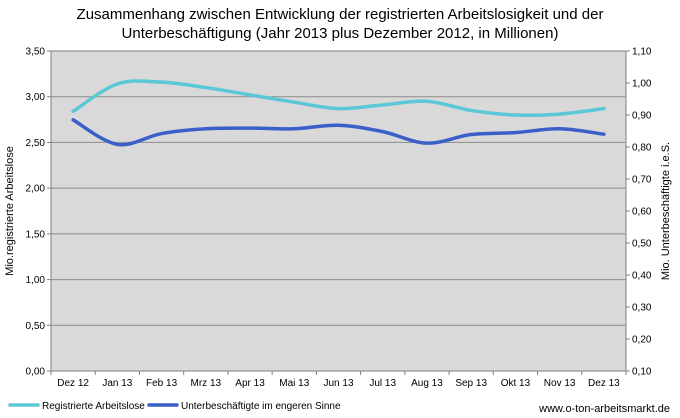  I want to click on x-tick-label: Mai 13, so click(294, 383).